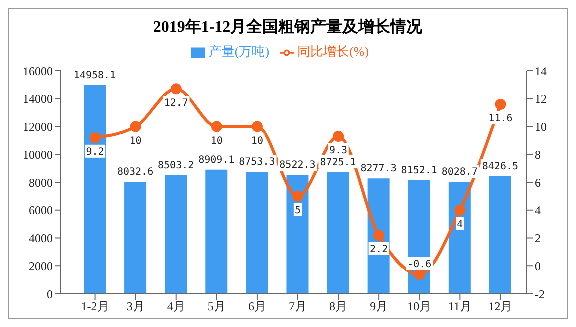 The width and height of the screenshot is (576, 327). I want to click on x-tick-label: 3月, so click(135, 307).